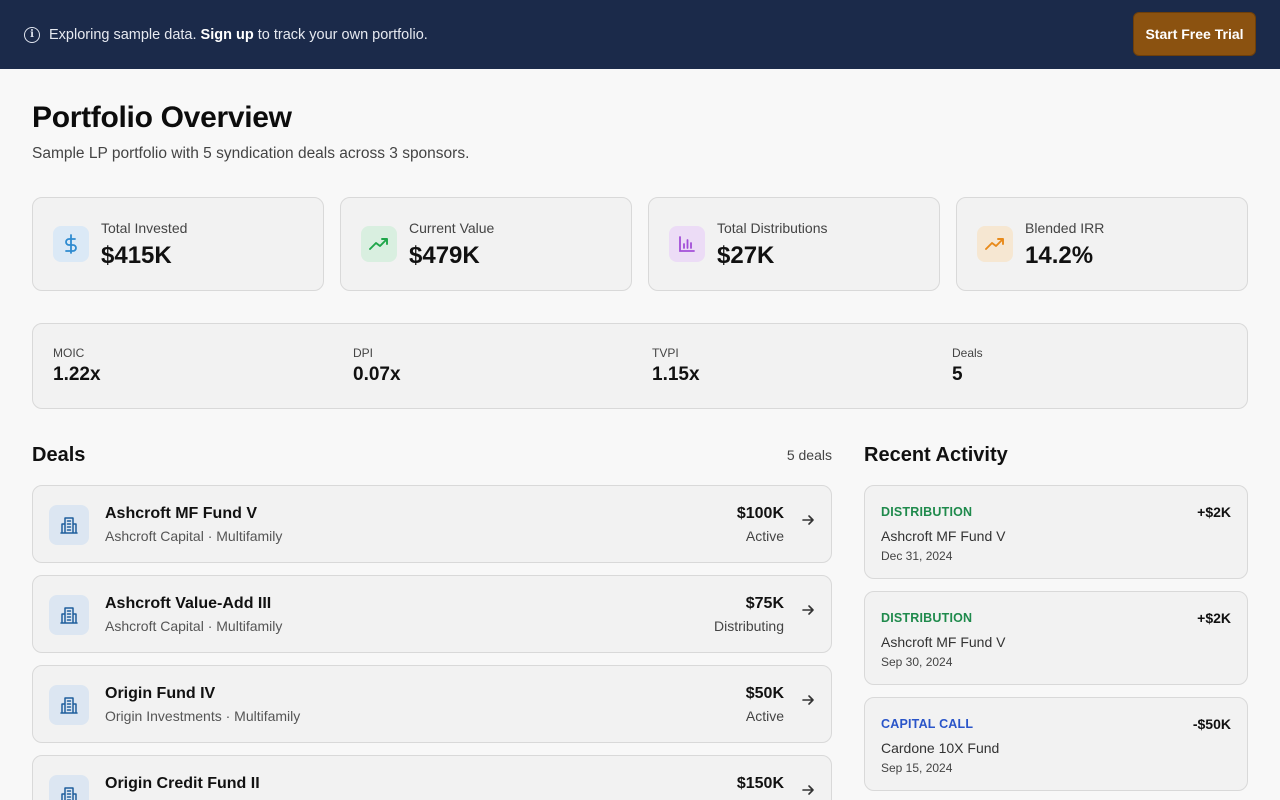  What do you see at coordinates (32, 34) in the screenshot?
I see `info-icon: i` at bounding box center [32, 34].